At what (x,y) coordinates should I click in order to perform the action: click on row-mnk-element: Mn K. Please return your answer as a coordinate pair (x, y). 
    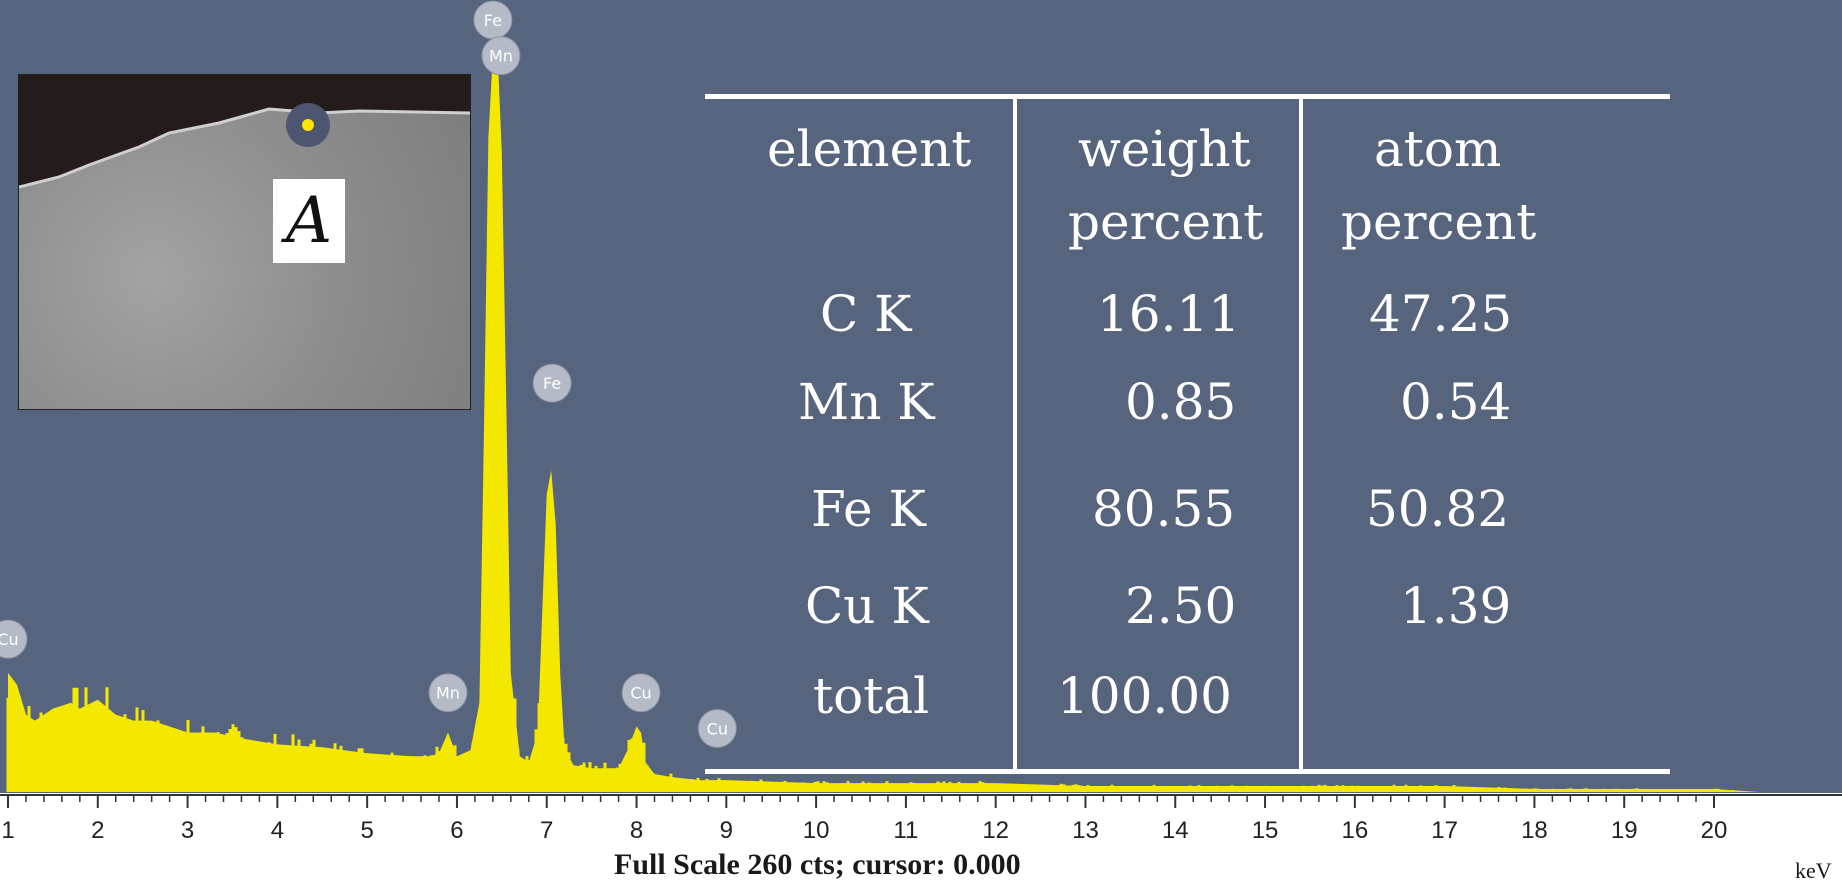
    Looking at the image, I should click on (866, 402).